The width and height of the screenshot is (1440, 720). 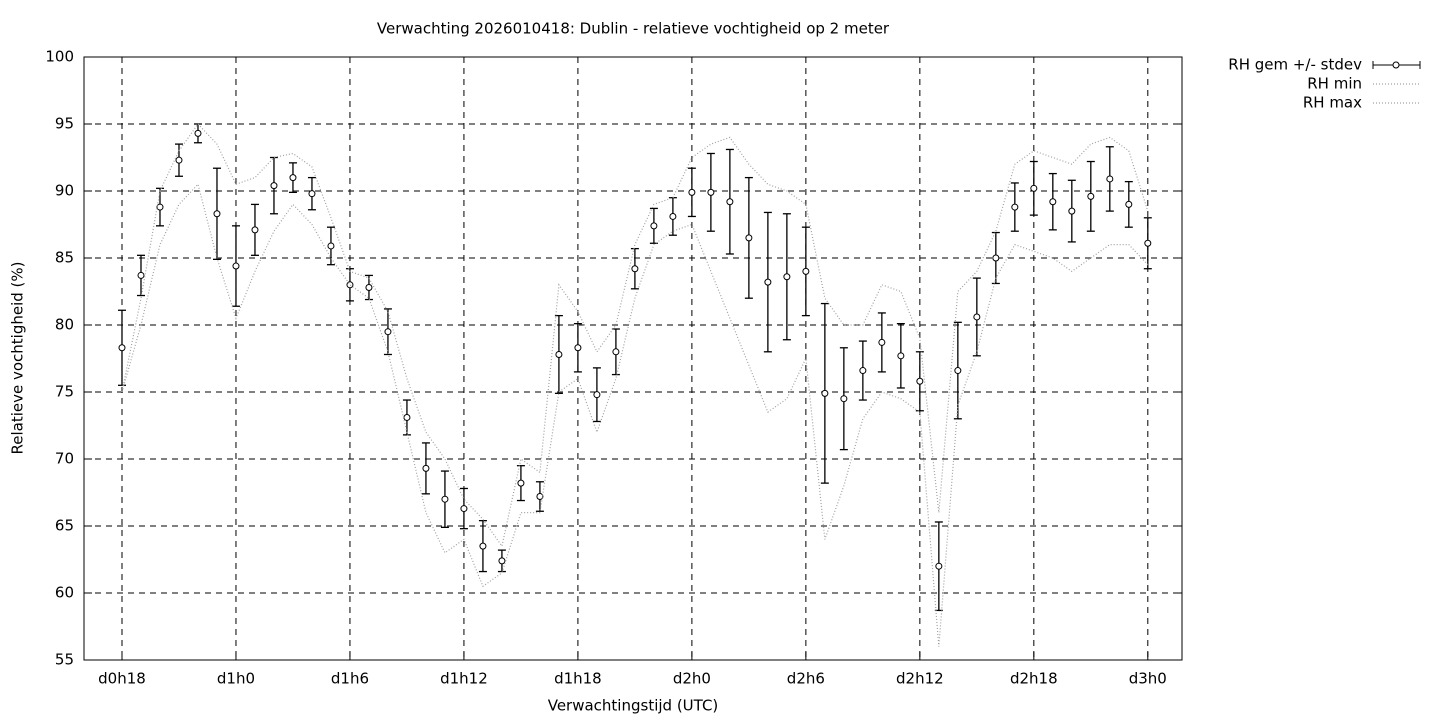 What do you see at coordinates (464, 679) in the screenshot?
I see `x-tick-label: d1h12` at bounding box center [464, 679].